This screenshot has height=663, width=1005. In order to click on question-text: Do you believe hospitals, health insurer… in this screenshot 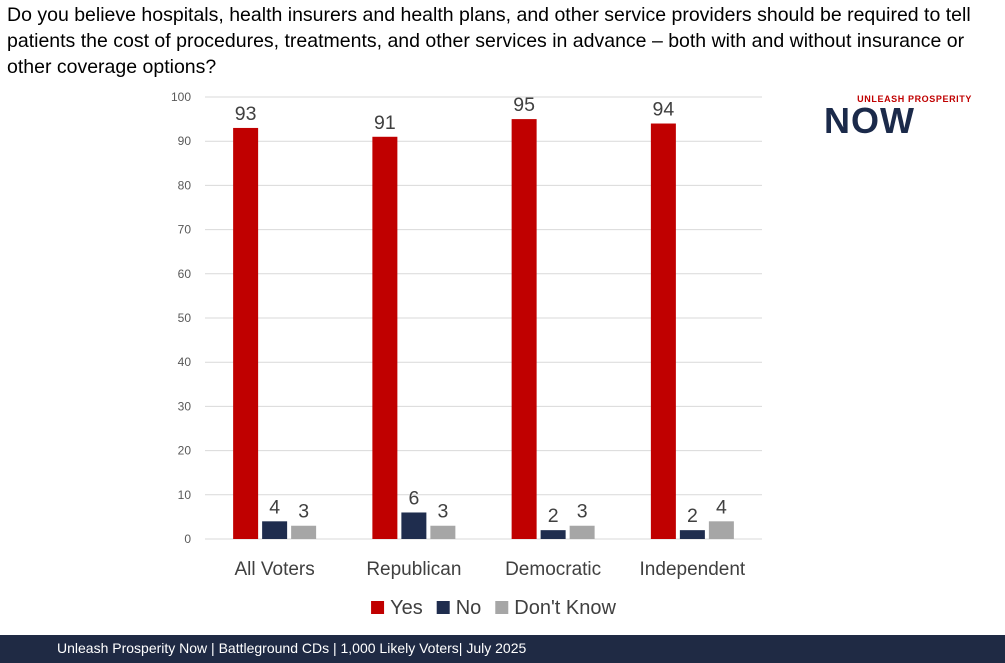, I will do `click(489, 41)`.